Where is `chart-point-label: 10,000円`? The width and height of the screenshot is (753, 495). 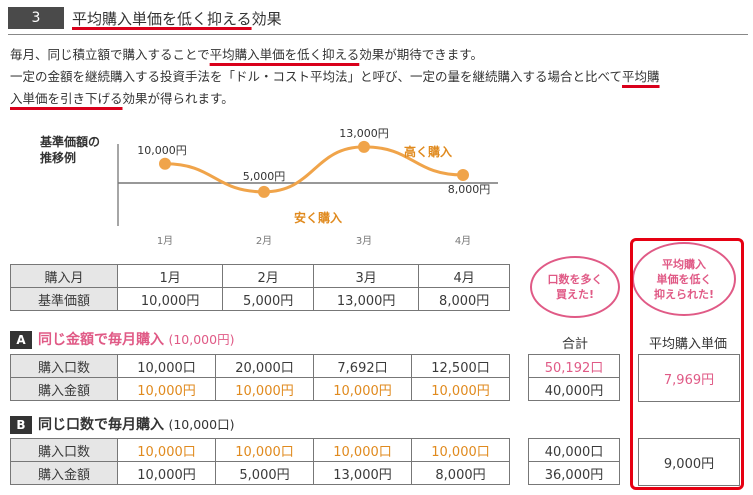
chart-point-label: 10,000円 is located at coordinates (162, 150).